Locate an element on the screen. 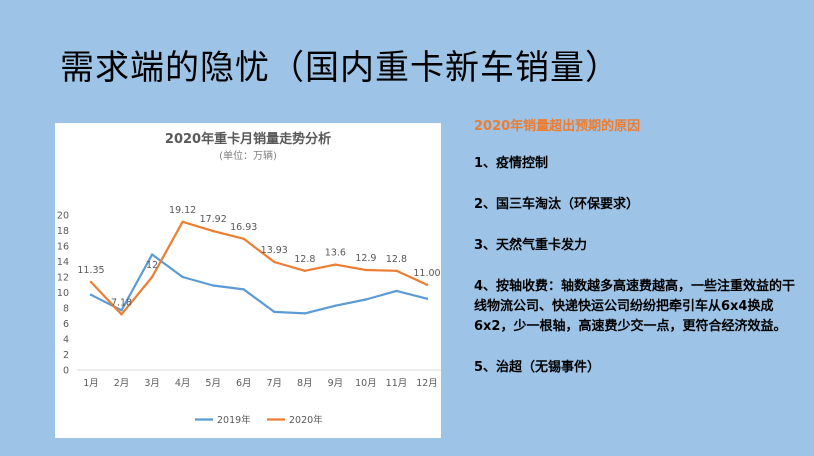 This screenshot has height=456, width=814. reason-item: 1、疫情控制 is located at coordinates (511, 163).